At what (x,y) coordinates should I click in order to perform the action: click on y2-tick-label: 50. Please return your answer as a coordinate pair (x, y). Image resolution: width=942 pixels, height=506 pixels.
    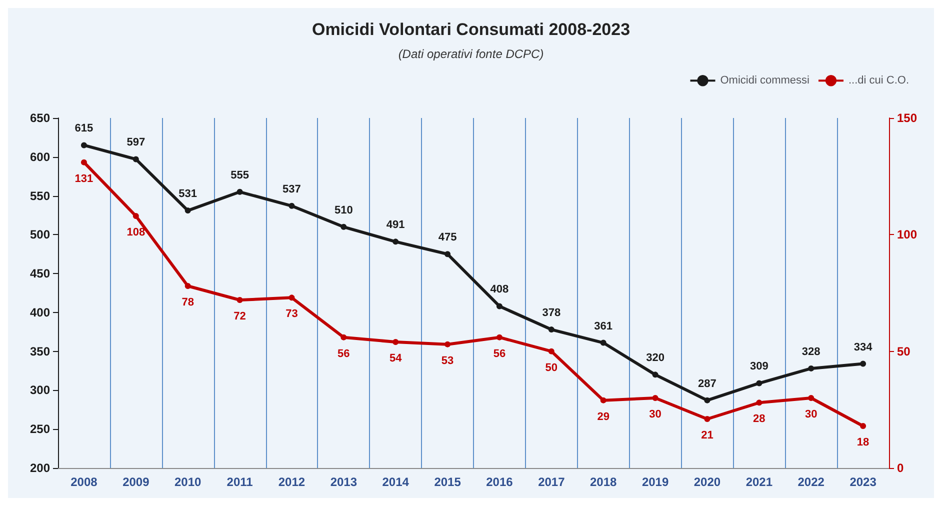
    Looking at the image, I should click on (904, 351).